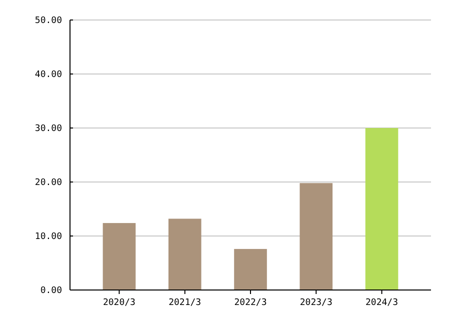  What do you see at coordinates (51, 291) in the screenshot?
I see `y-tick-label: 0.00` at bounding box center [51, 291].